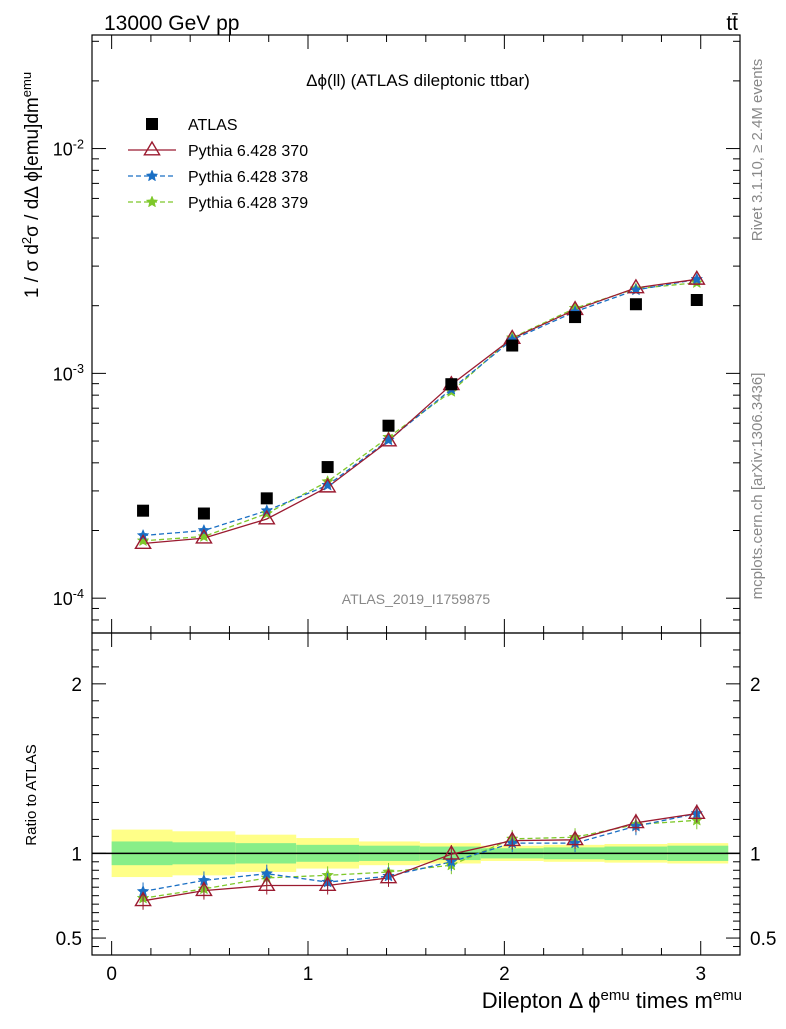 The image size is (786, 1029). What do you see at coordinates (732, 23) in the screenshot?
I see `process-label: tt̄` at bounding box center [732, 23].